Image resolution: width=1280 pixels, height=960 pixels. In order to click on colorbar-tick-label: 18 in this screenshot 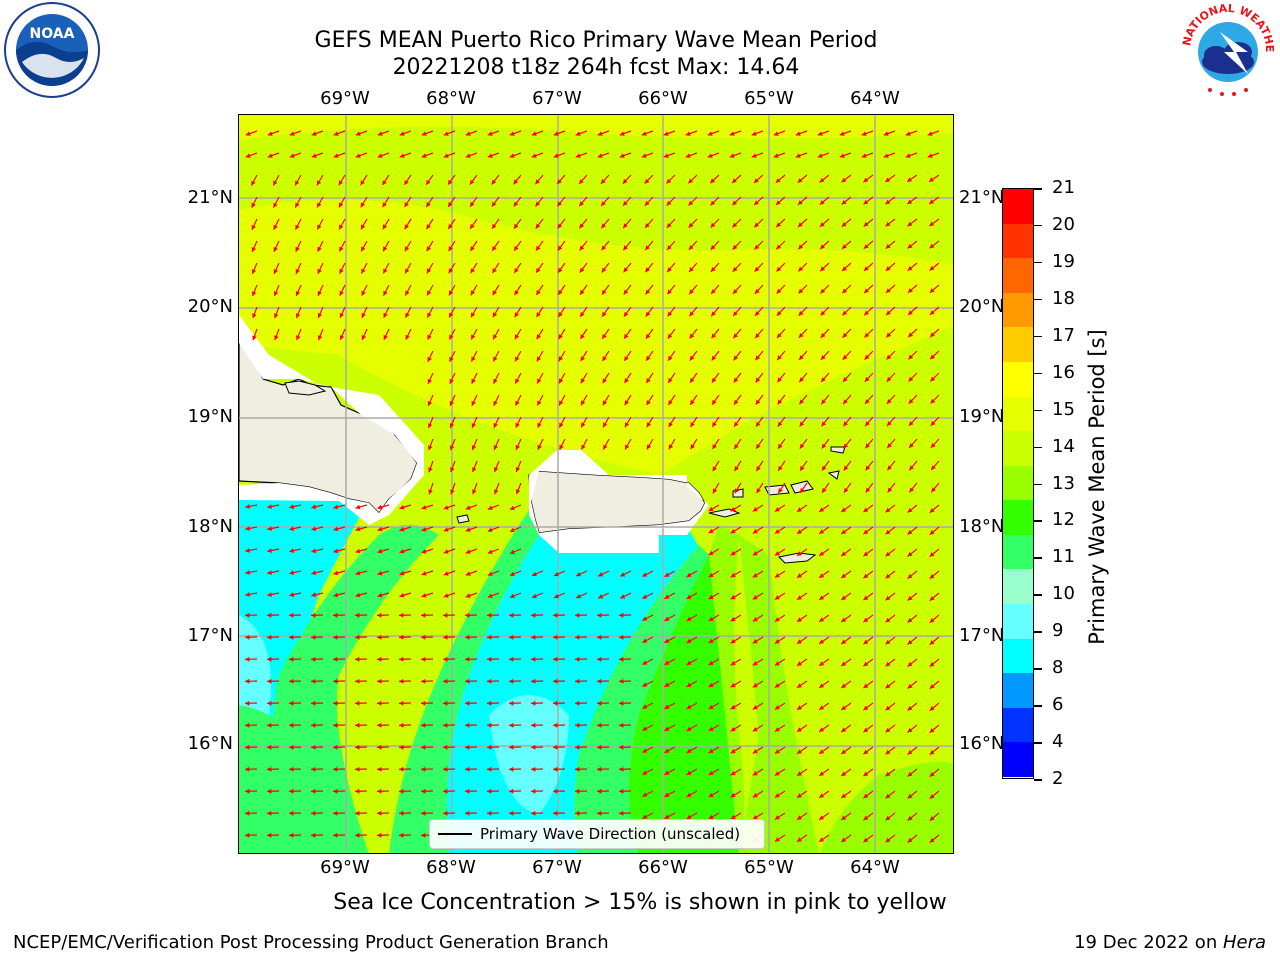, I will do `click(1063, 298)`.